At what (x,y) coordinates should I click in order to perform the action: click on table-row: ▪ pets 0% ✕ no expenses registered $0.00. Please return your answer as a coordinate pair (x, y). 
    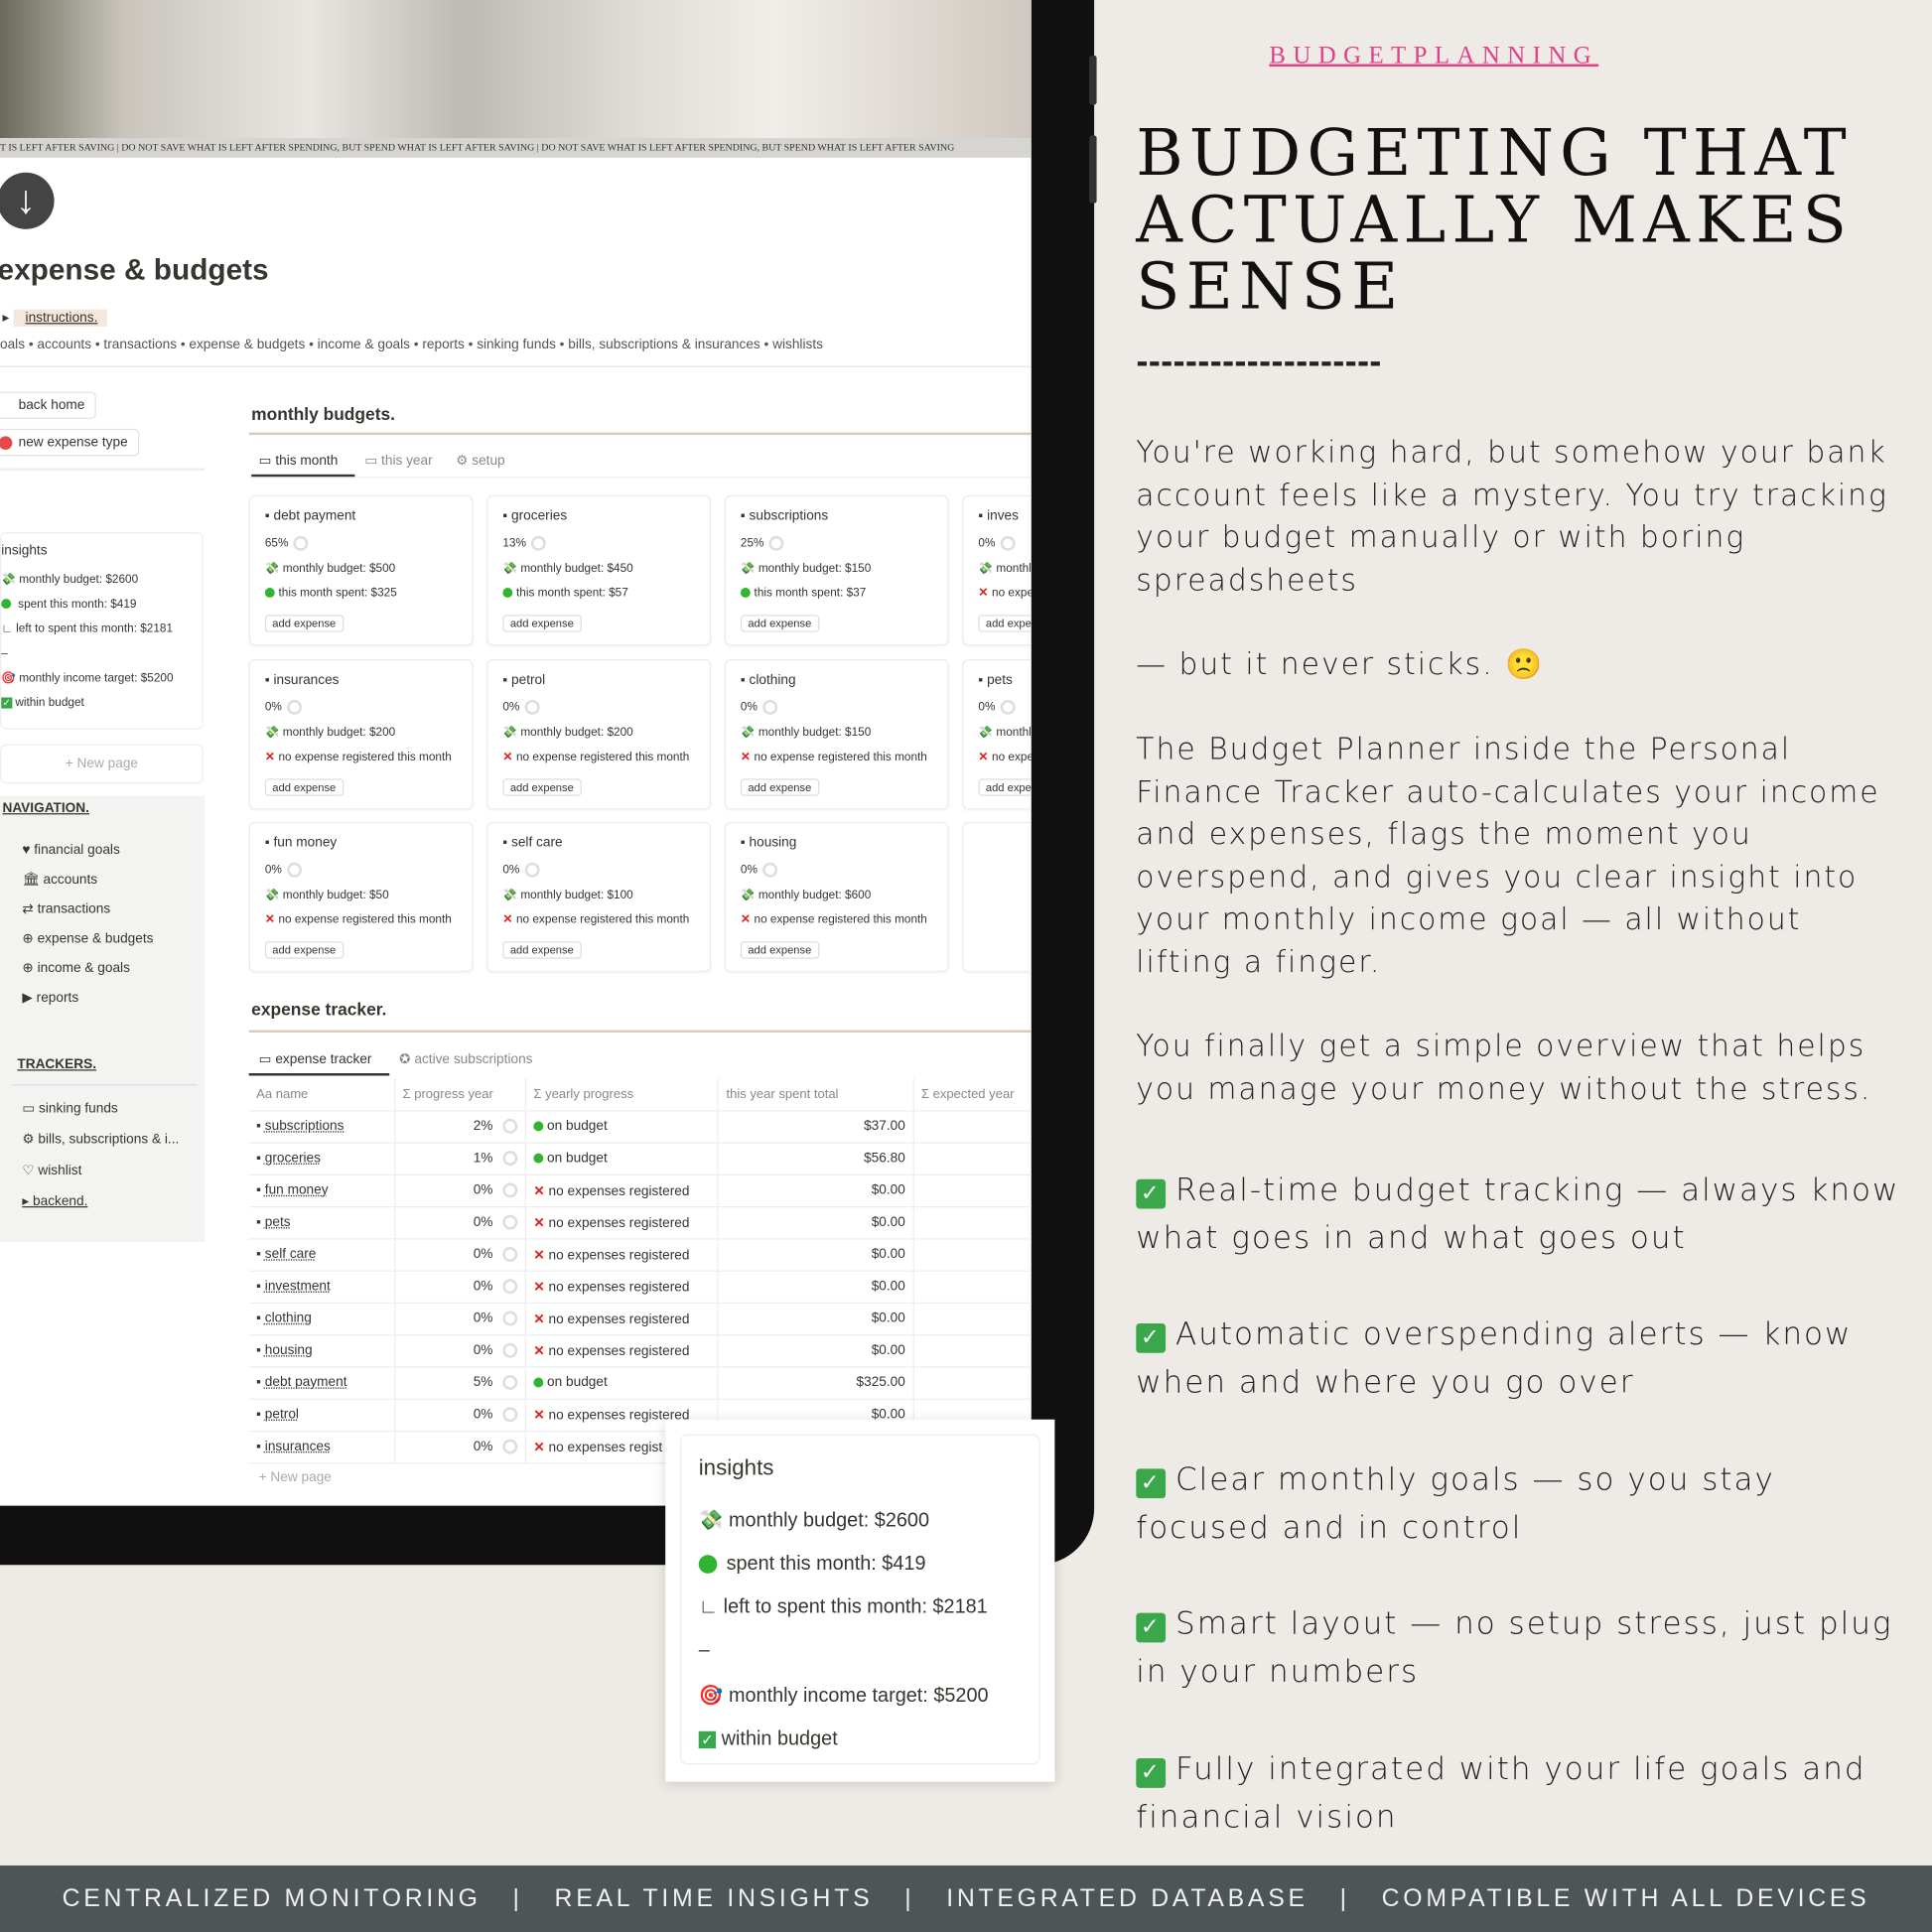
    Looking at the image, I should click on (640, 1223).